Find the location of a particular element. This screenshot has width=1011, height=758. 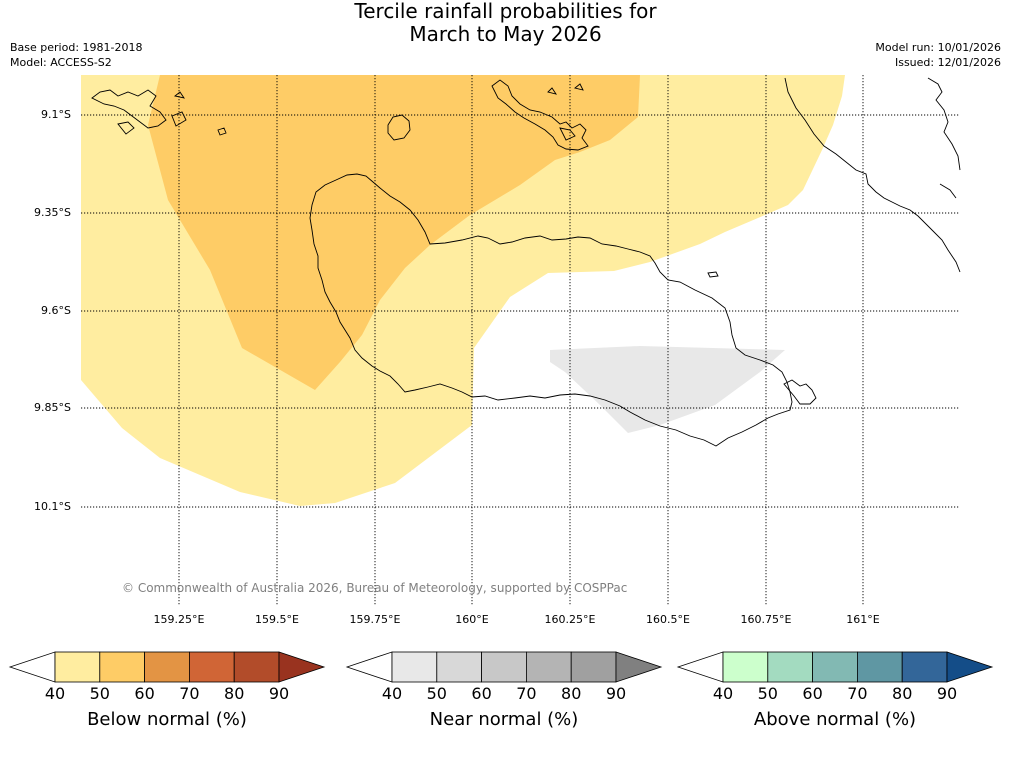

near-normal-colorbar is located at coordinates (504, 667).